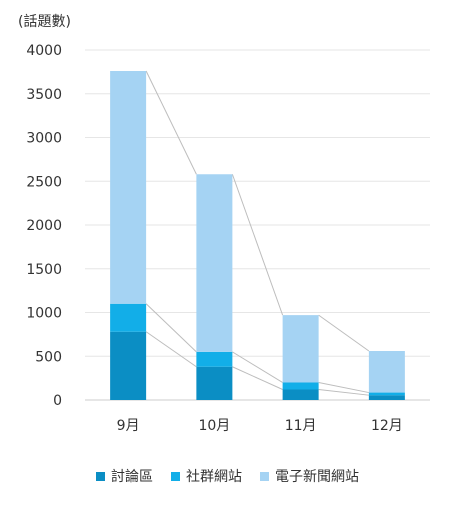  I want to click on legend-item-social: 社群網站, so click(206, 476).